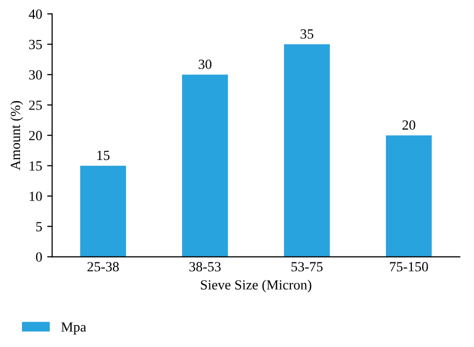 This screenshot has height=347, width=474. I want to click on data-label: 15, so click(103, 155).